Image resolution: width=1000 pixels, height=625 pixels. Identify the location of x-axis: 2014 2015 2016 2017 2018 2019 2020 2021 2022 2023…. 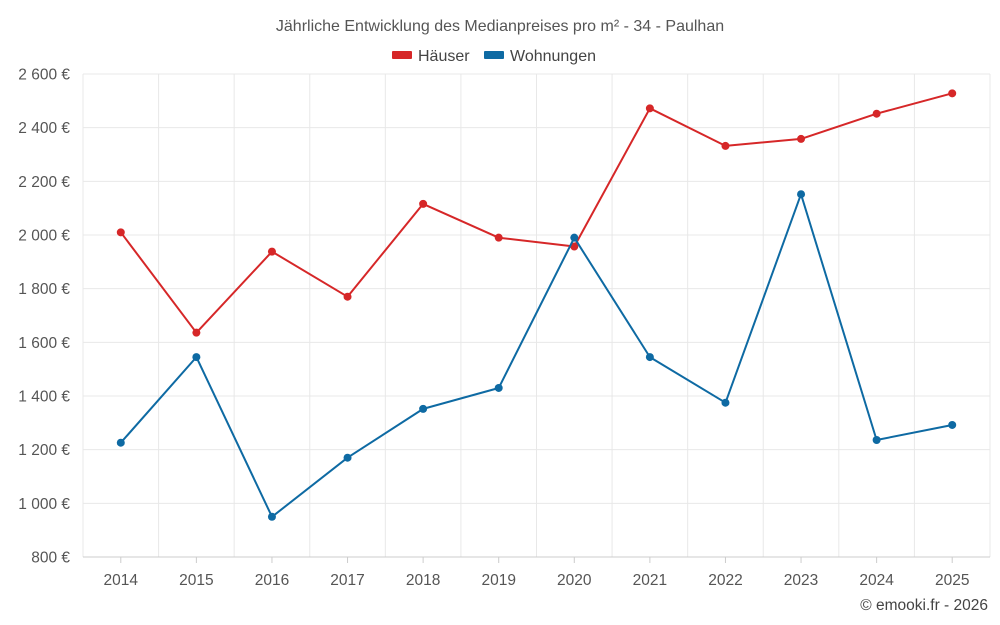
(536, 573).